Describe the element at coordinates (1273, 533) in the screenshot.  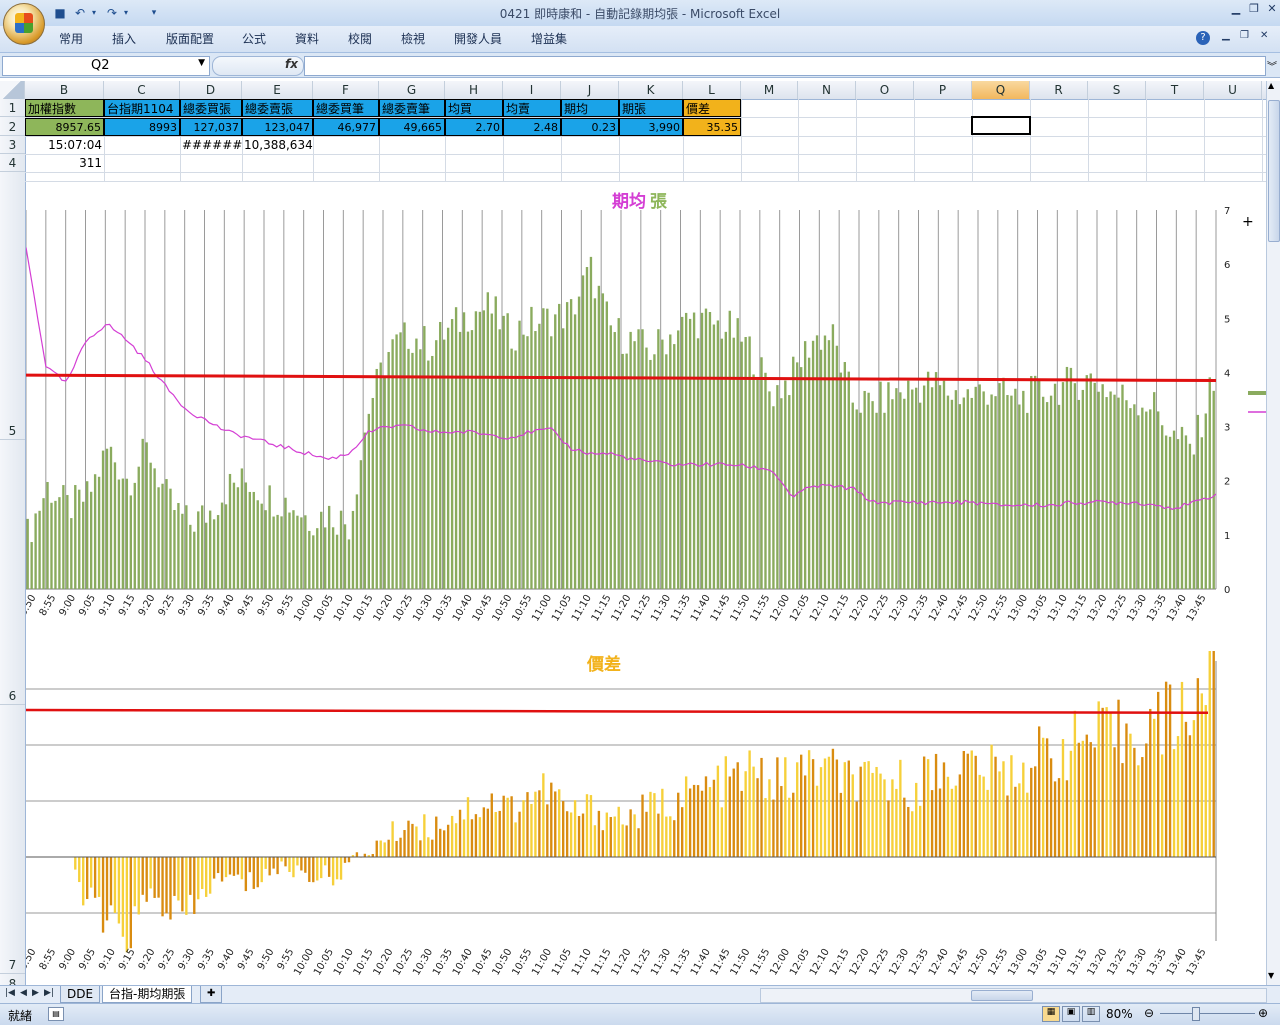
I see `vertical-scrollbar: ▲ ▼` at that location.